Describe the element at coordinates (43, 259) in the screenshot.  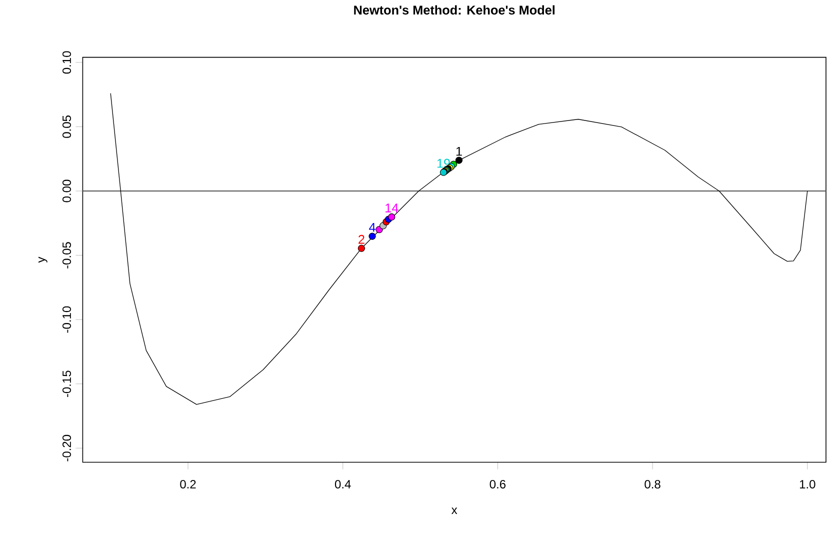
I see `y-axis-title: y` at that location.